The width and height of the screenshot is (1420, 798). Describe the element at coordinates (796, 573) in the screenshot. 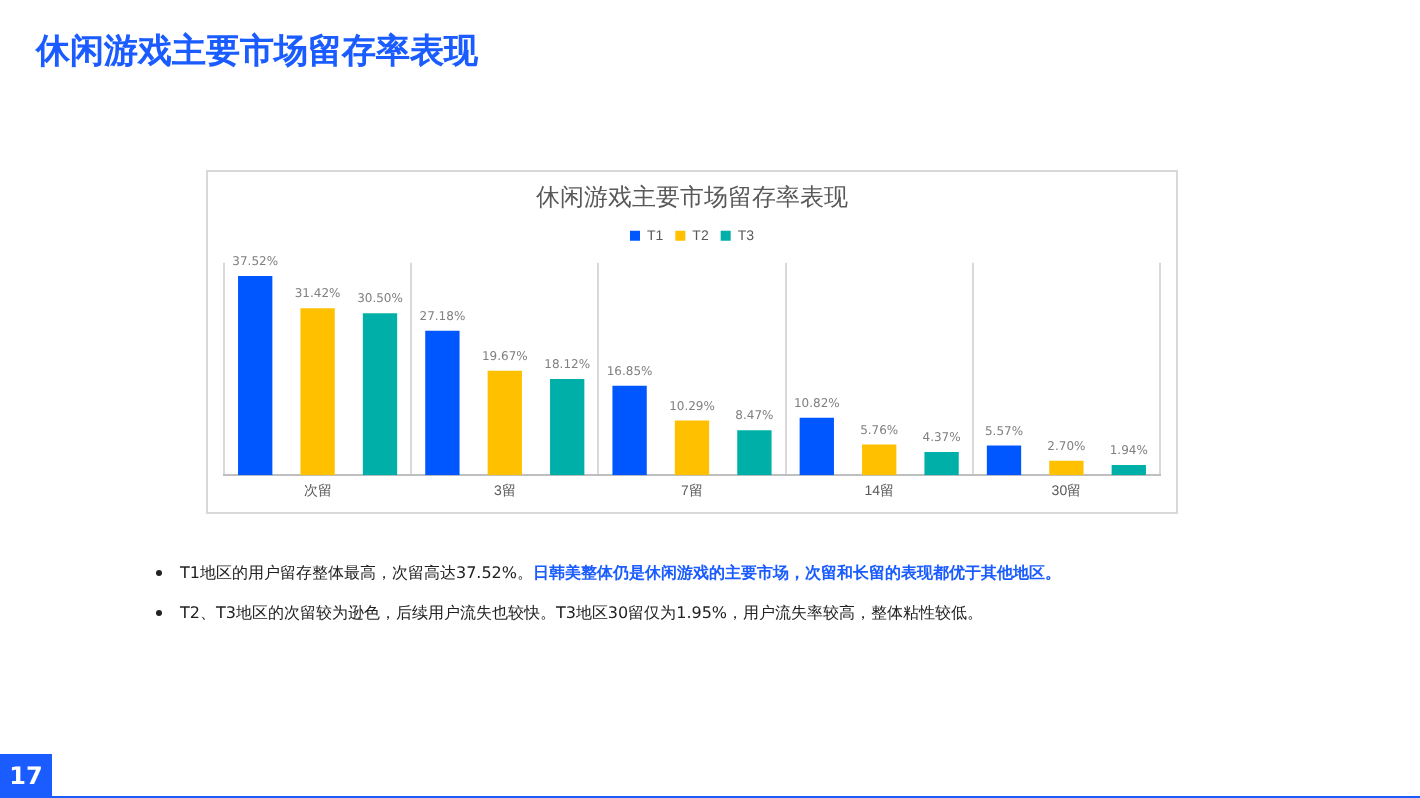

I see `text: 日韩美整体仍是休闲游戏的主要市场，次留和长留的表现都优于其他地区。` at that location.